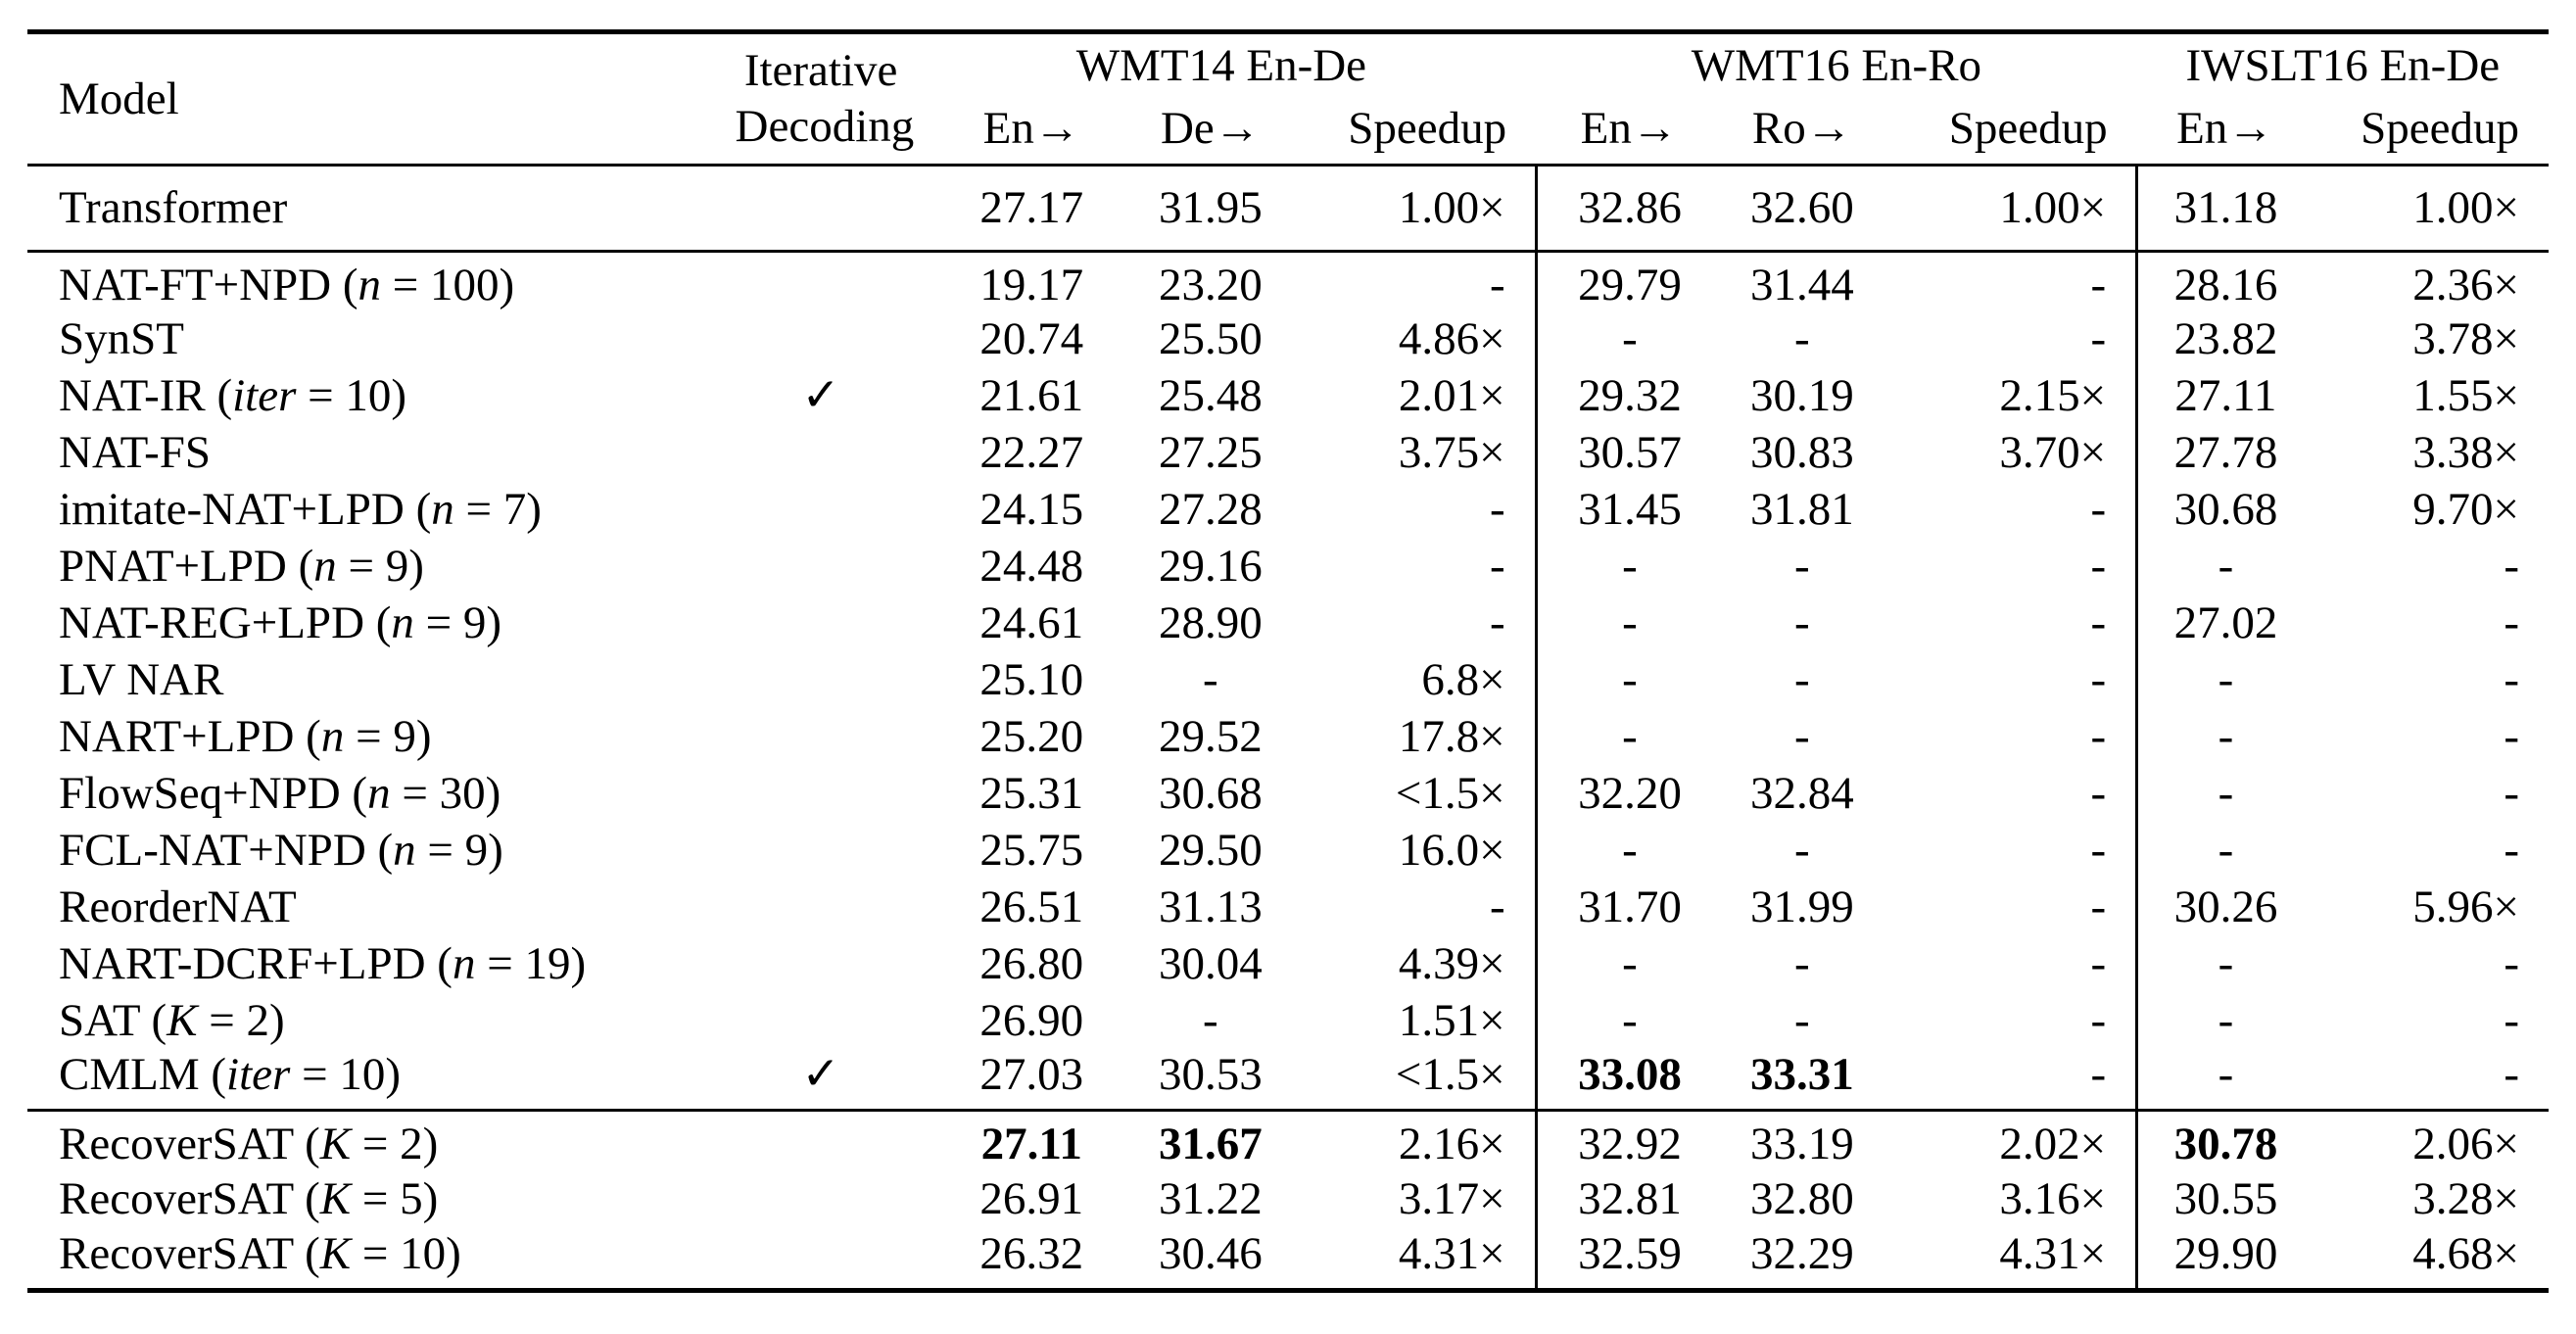 The image size is (2576, 1334). Describe the element at coordinates (1801, 1074) in the screenshot. I see `cell-wmt16-ro: 33.31` at that location.